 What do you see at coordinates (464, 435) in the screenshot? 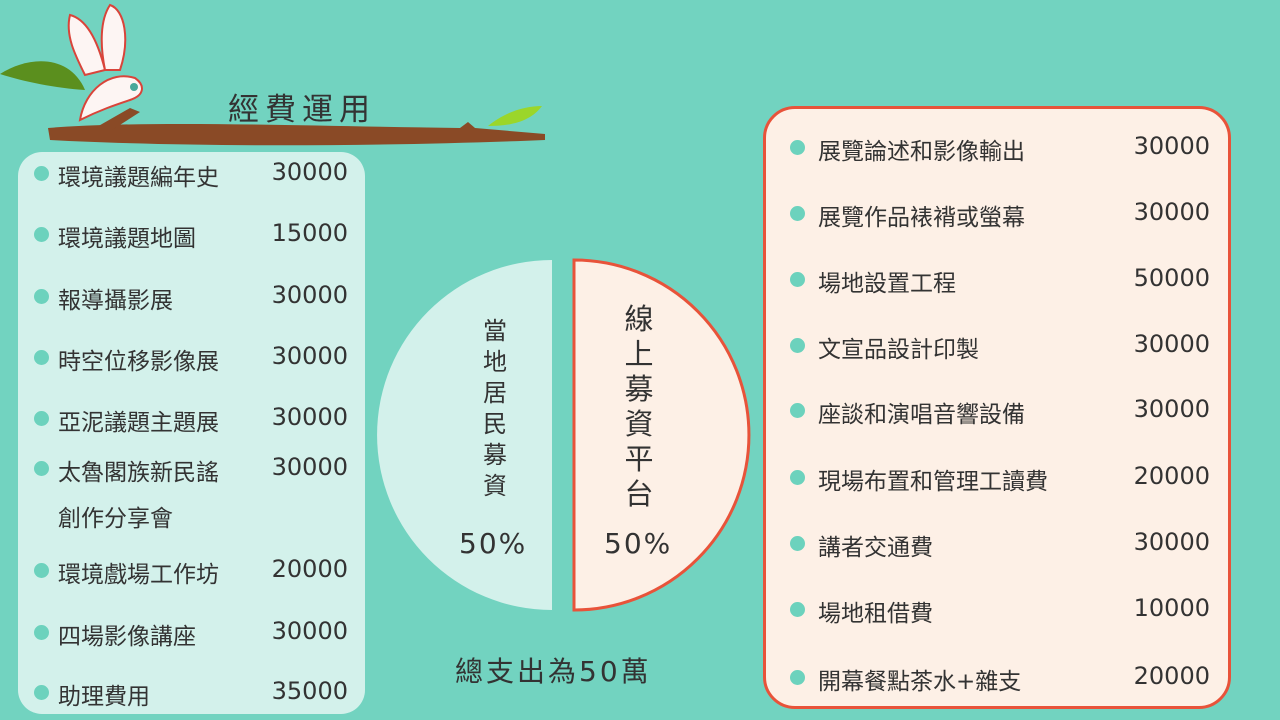
I see `pie-slice-local-residents` at bounding box center [464, 435].